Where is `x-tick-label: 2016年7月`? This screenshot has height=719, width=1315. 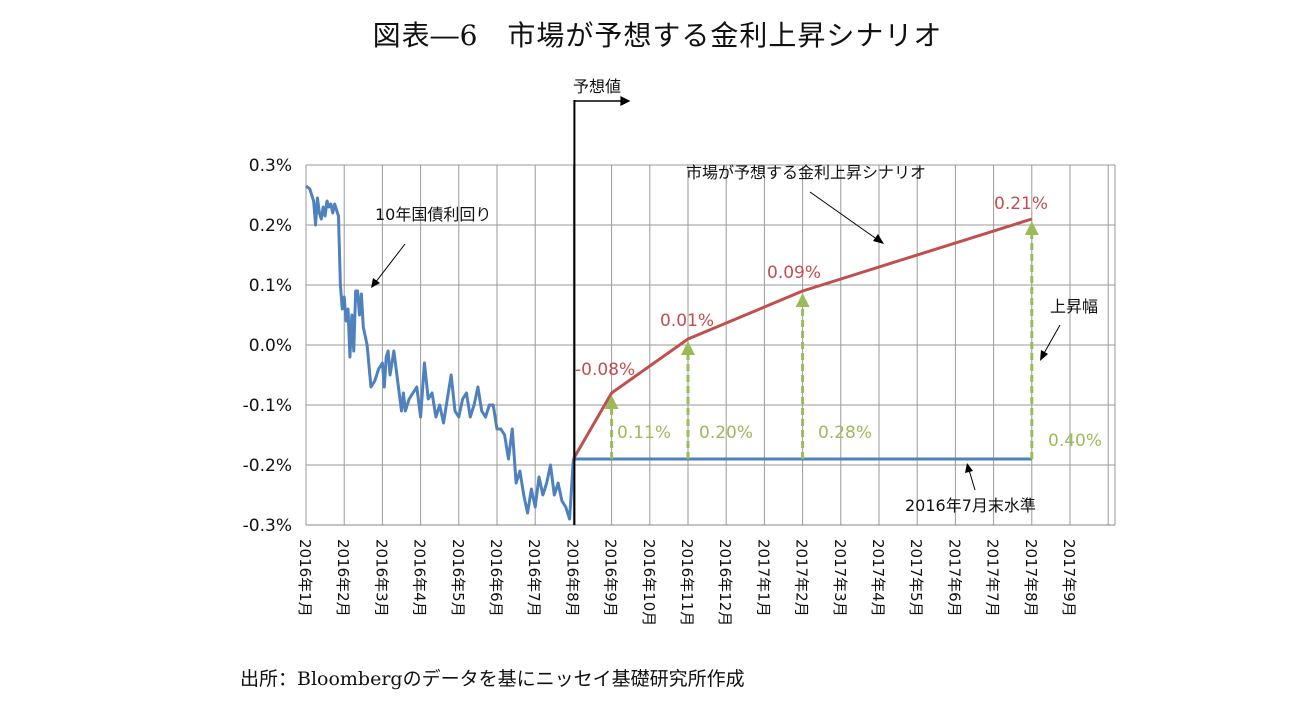
x-tick-label: 2016年7月 is located at coordinates (534, 578).